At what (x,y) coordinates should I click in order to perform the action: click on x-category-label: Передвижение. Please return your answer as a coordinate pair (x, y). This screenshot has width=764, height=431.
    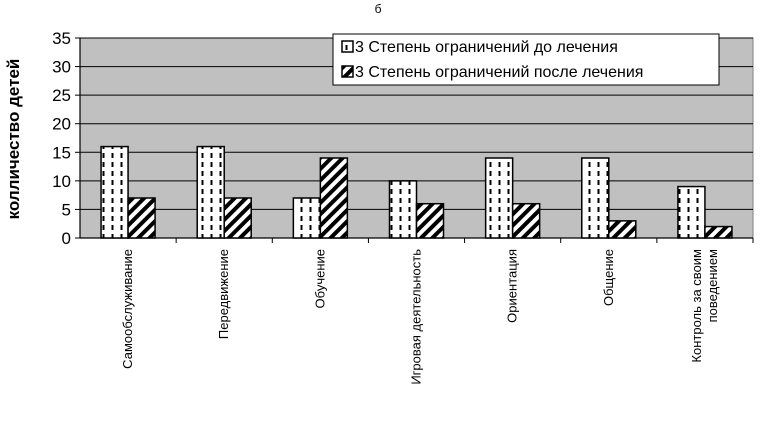
    Looking at the image, I should click on (223, 294).